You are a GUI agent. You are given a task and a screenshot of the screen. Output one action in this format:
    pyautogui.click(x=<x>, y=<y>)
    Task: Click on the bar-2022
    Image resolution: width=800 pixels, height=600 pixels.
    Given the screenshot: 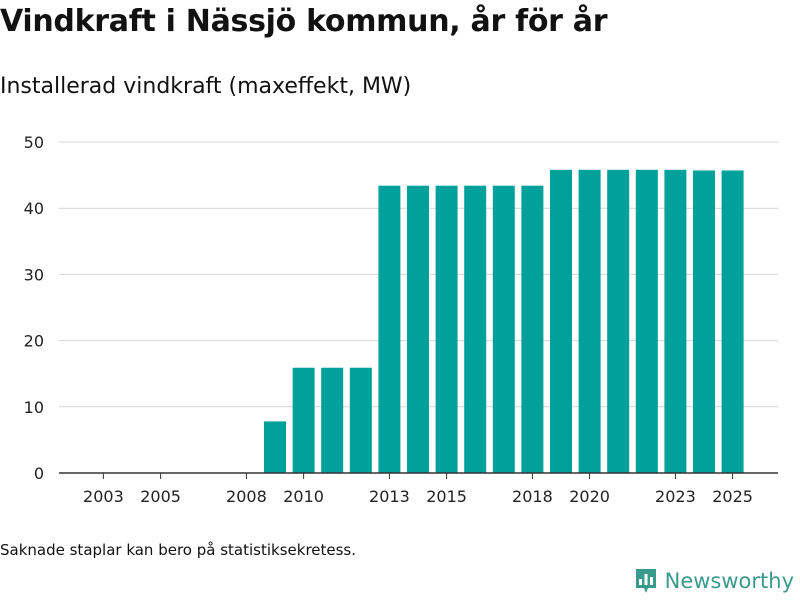 What is the action you would take?
    pyautogui.click(x=646, y=321)
    